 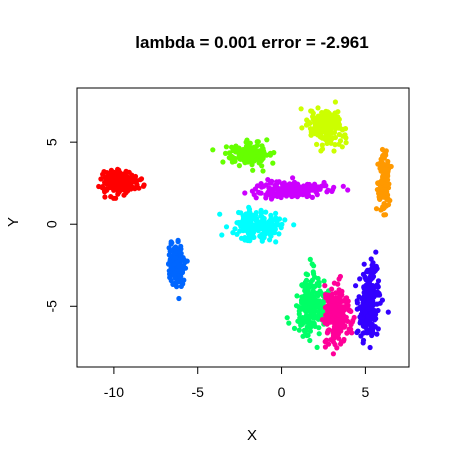 What do you see at coordinates (52, 224) in the screenshot?
I see `y-tick-label: 0` at bounding box center [52, 224].